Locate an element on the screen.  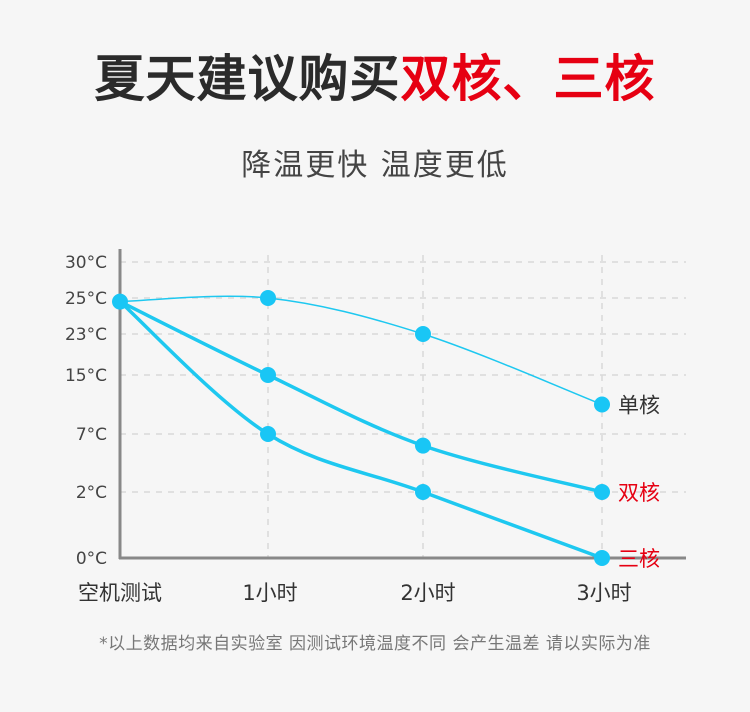
page-title: 夏天建议购买双核、三核 is located at coordinates (375, 79).